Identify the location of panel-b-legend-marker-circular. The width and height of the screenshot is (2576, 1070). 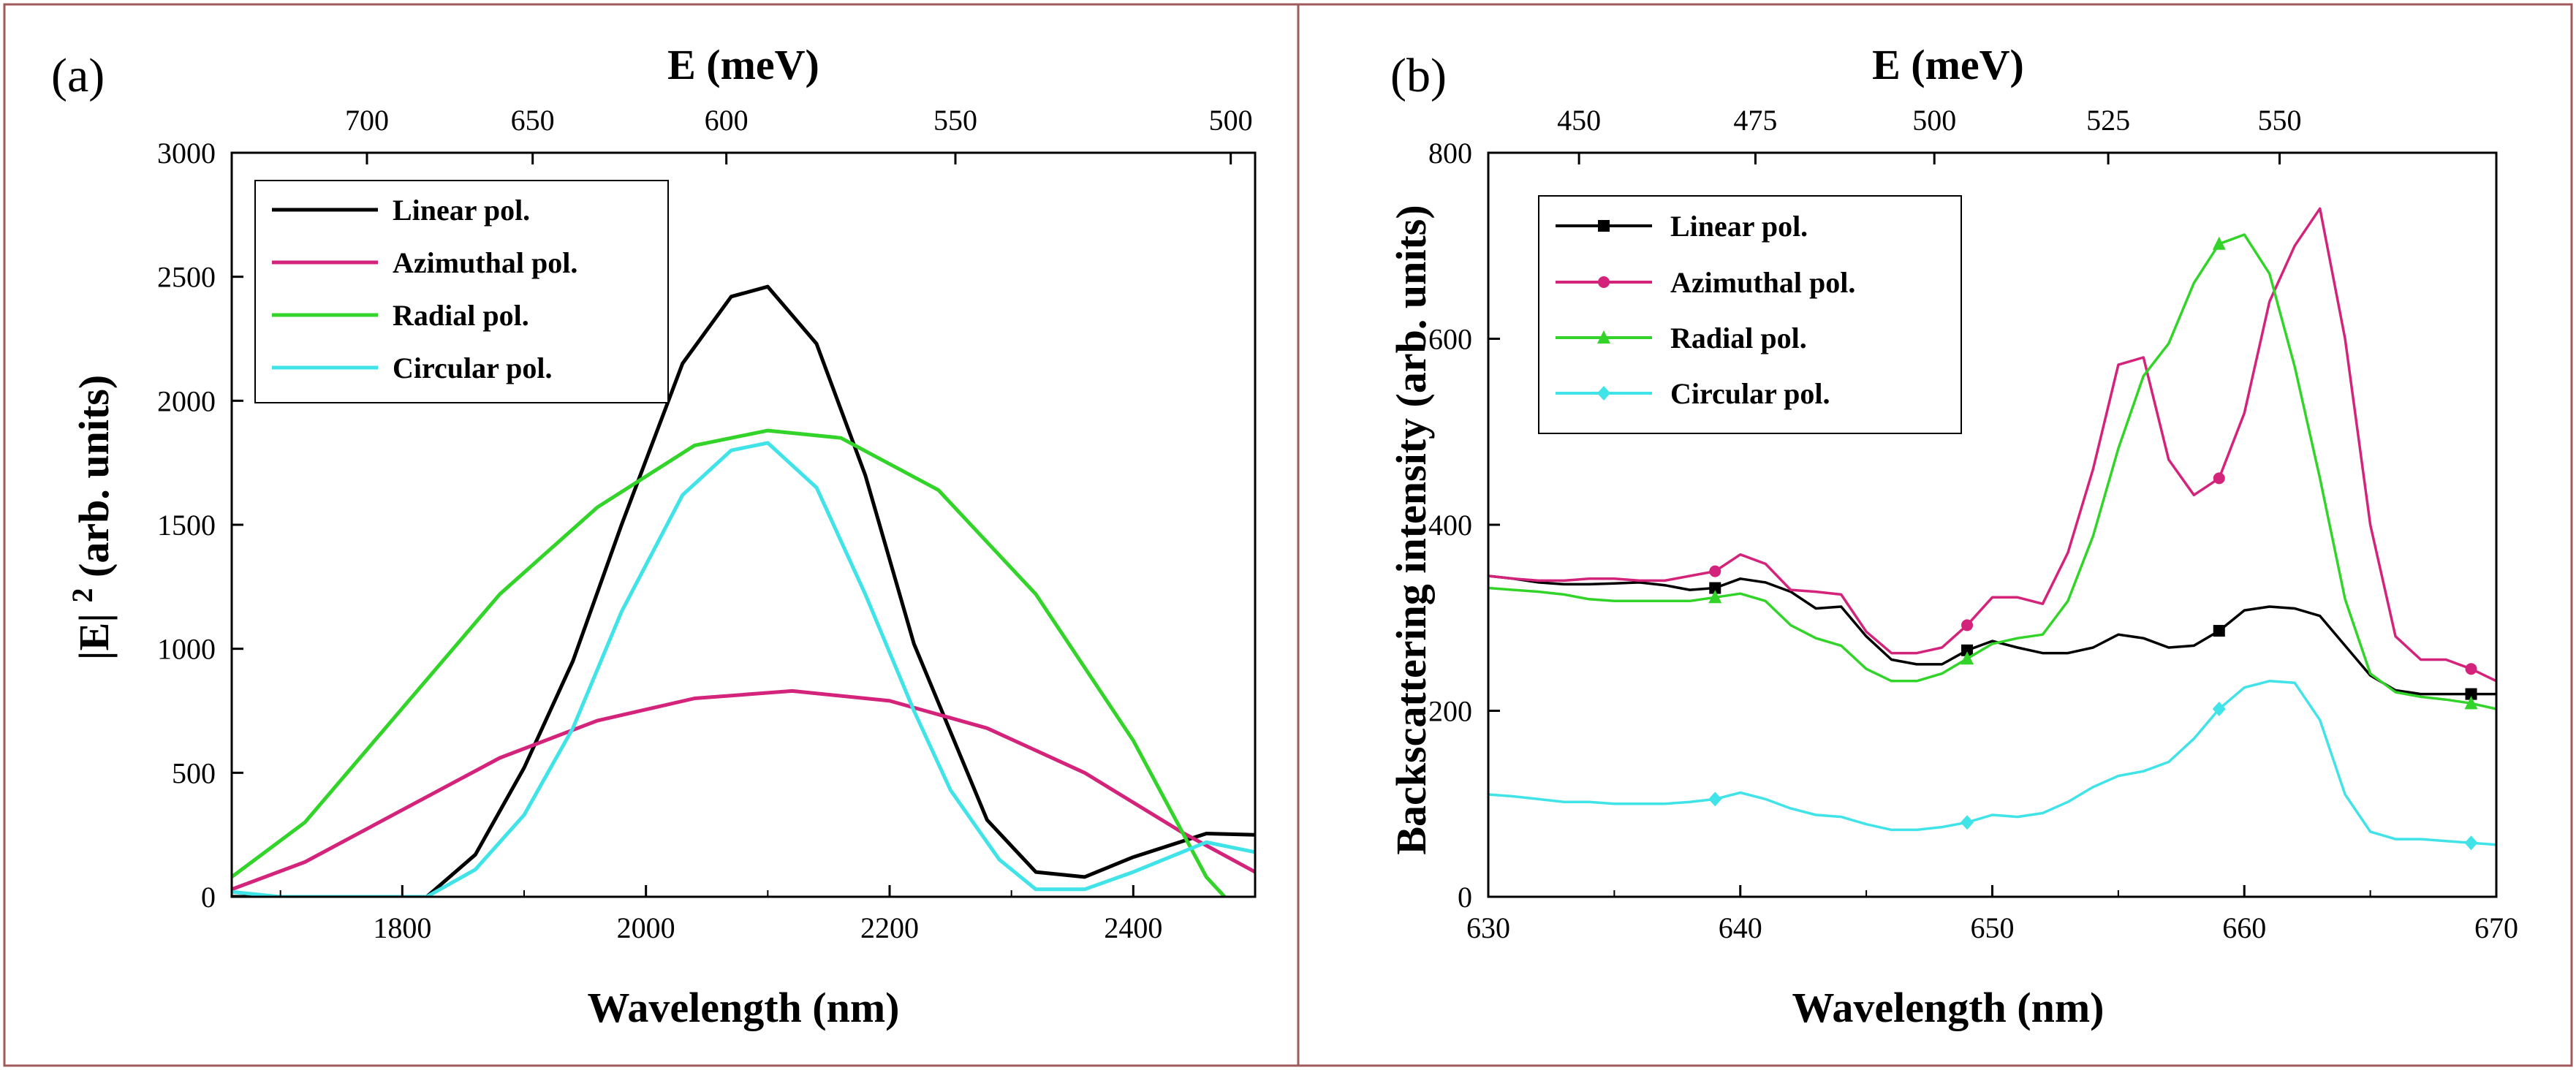
(1603, 393).